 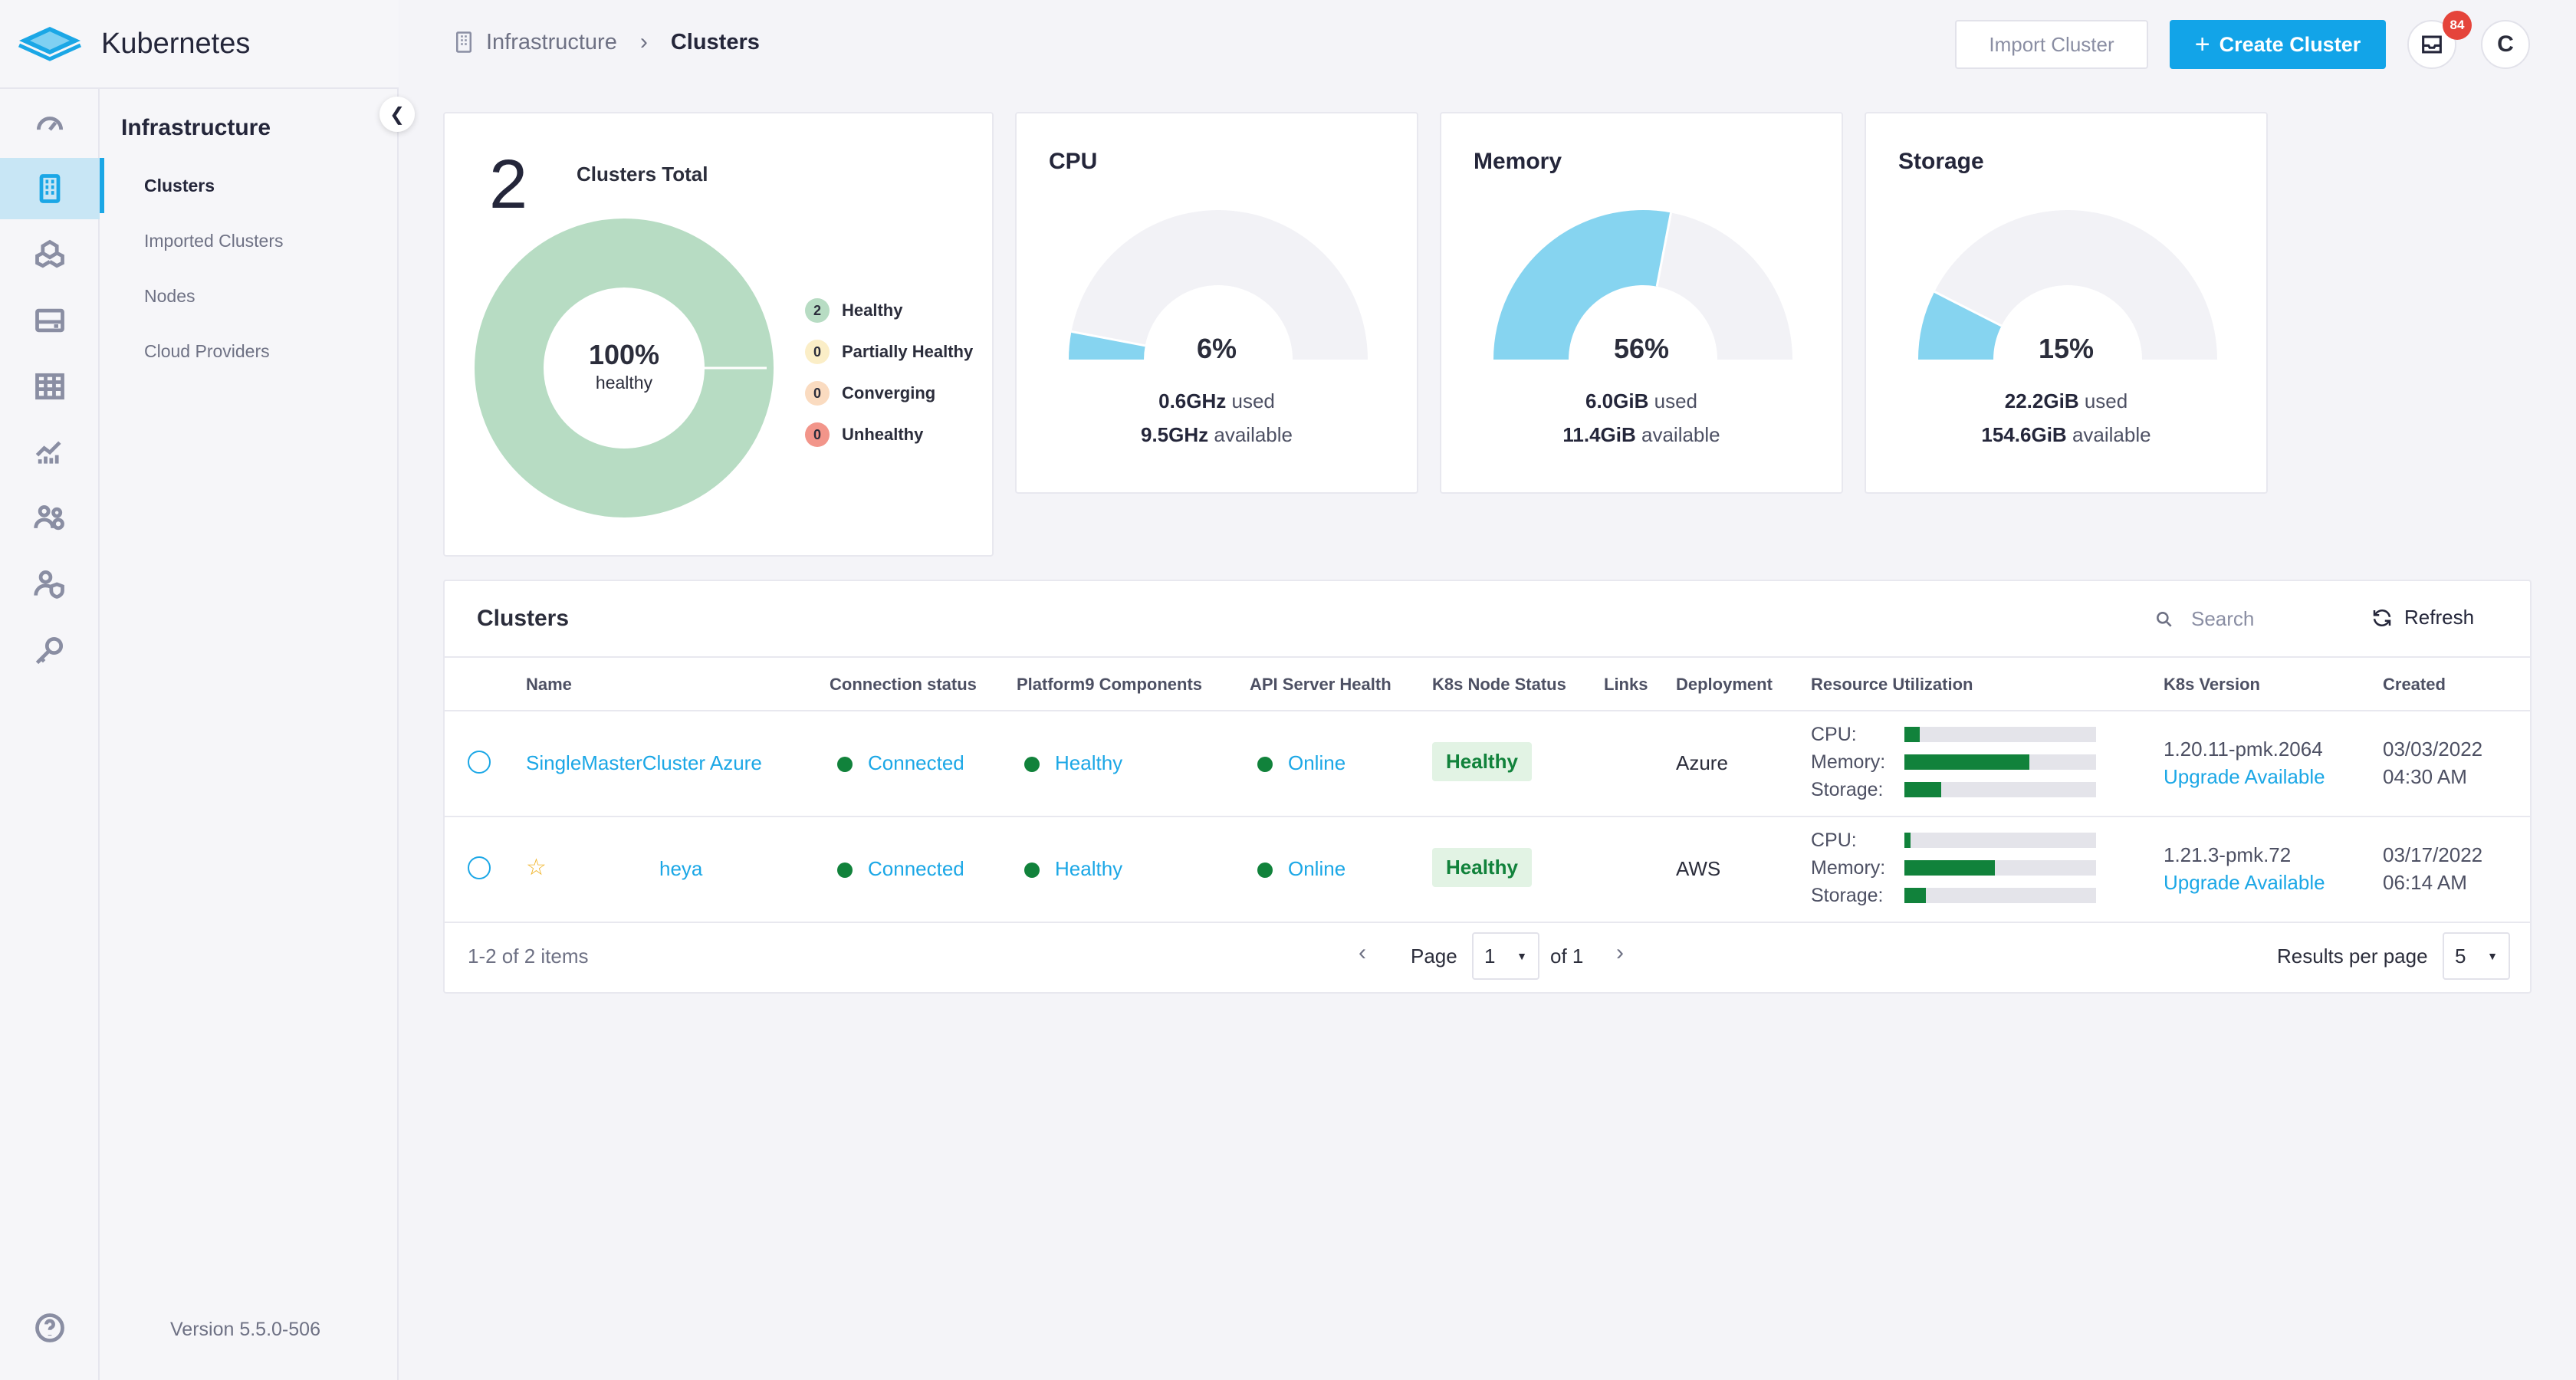 I want to click on star-icon: ☆, so click(x=536, y=867).